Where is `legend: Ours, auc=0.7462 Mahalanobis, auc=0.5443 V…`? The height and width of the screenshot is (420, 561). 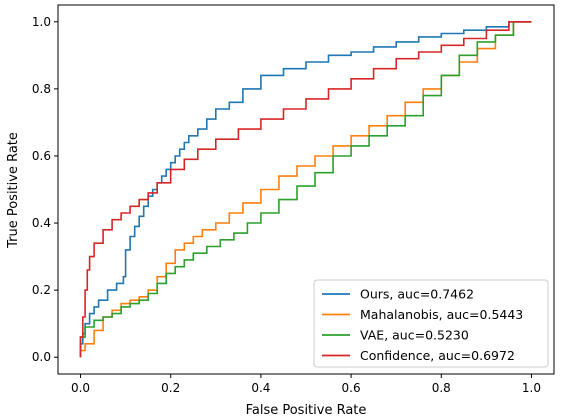 legend: Ours, auc=0.7462 Mahalanobis, auc=0.5443 V… is located at coordinates (431, 323).